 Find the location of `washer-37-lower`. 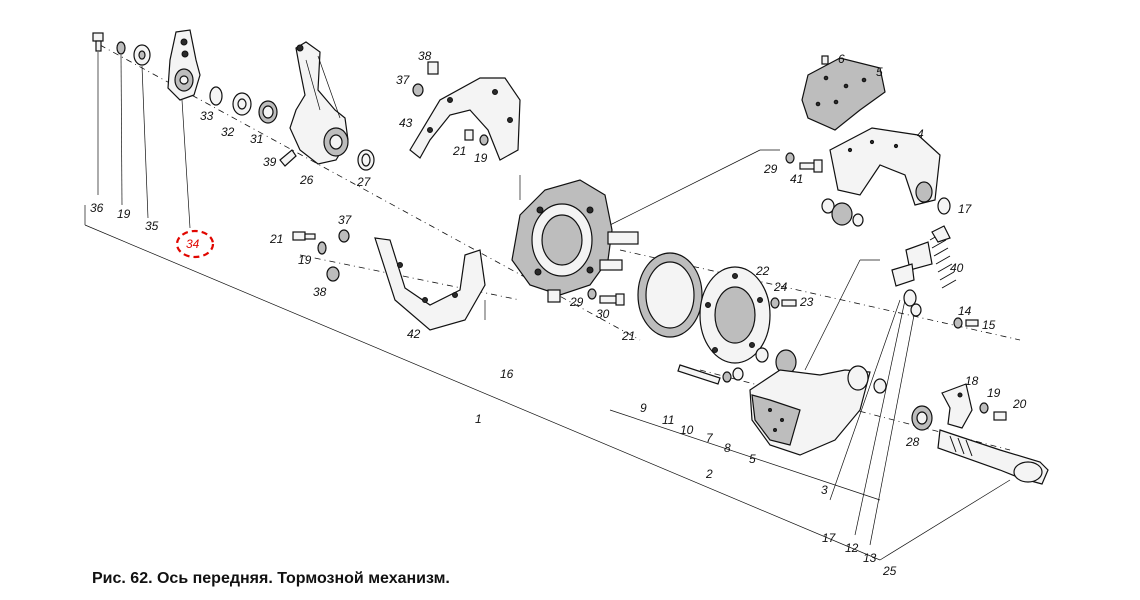

washer-37-lower is located at coordinates (344, 236).